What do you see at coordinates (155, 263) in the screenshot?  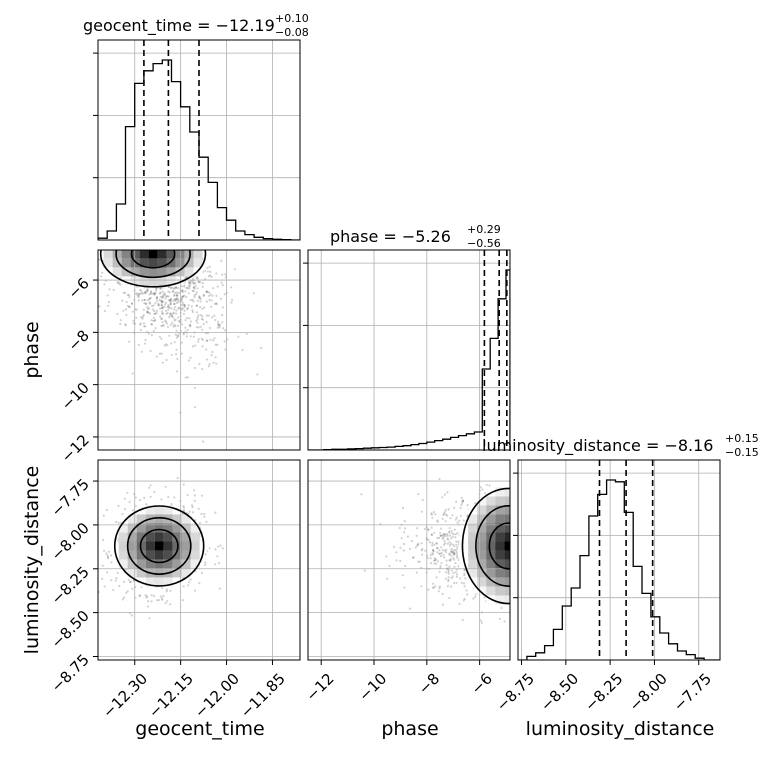 I see `geocent-time-vs-phase-density` at bounding box center [155, 263].